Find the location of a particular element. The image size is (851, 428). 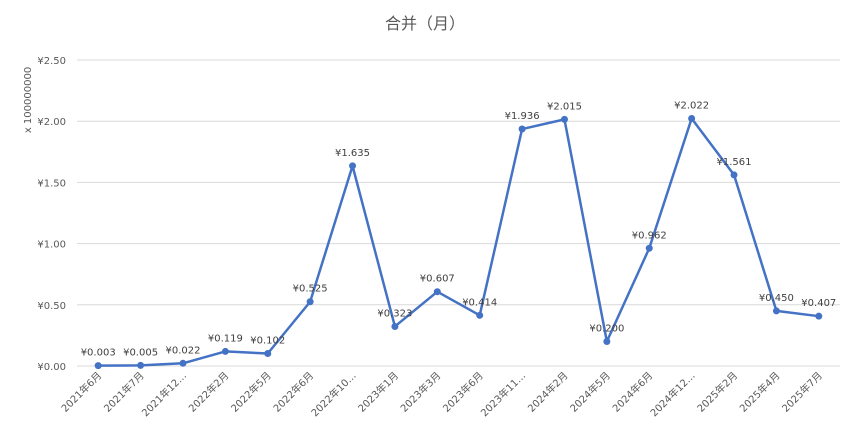

data-label: ¥0.119 is located at coordinates (225, 338).